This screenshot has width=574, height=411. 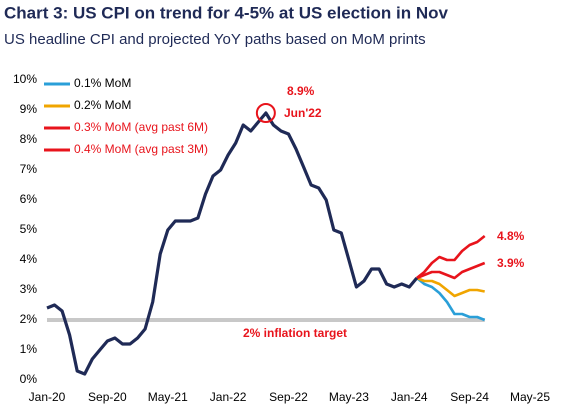 What do you see at coordinates (102, 105) in the screenshot?
I see `legend-label: 0.2% MoM` at bounding box center [102, 105].